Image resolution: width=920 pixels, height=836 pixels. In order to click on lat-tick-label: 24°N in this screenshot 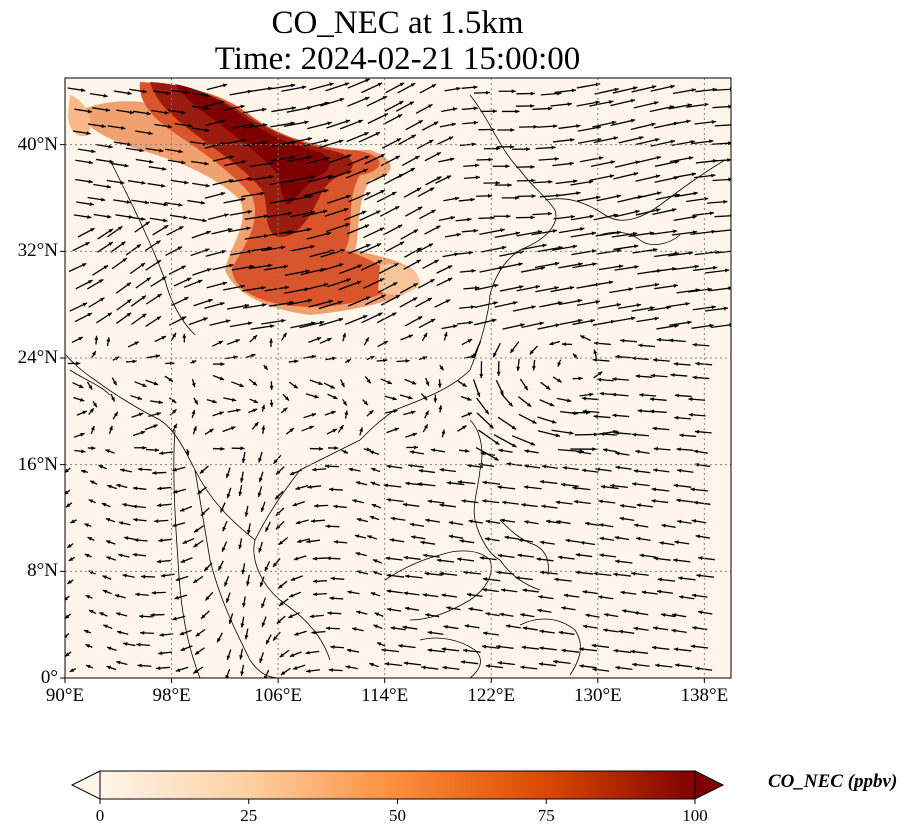, I will do `click(37, 357)`.